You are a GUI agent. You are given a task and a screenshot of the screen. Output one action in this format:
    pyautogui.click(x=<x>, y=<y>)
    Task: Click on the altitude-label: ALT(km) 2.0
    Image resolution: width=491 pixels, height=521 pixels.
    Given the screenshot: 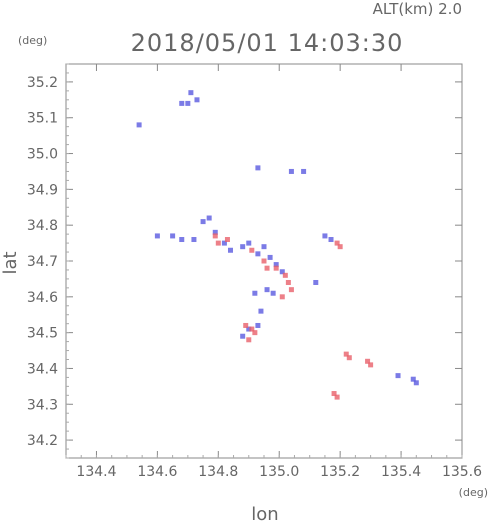 What is the action you would take?
    pyautogui.click(x=417, y=9)
    